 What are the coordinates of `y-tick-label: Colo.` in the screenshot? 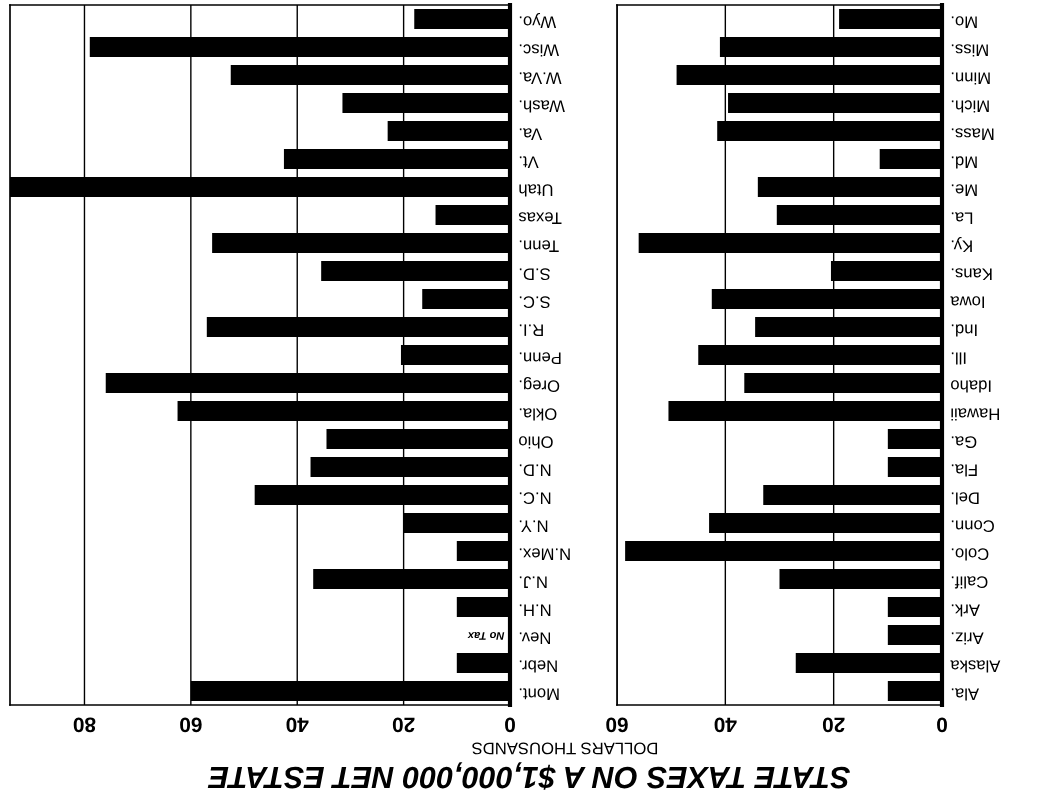 It's located at (970, 554).